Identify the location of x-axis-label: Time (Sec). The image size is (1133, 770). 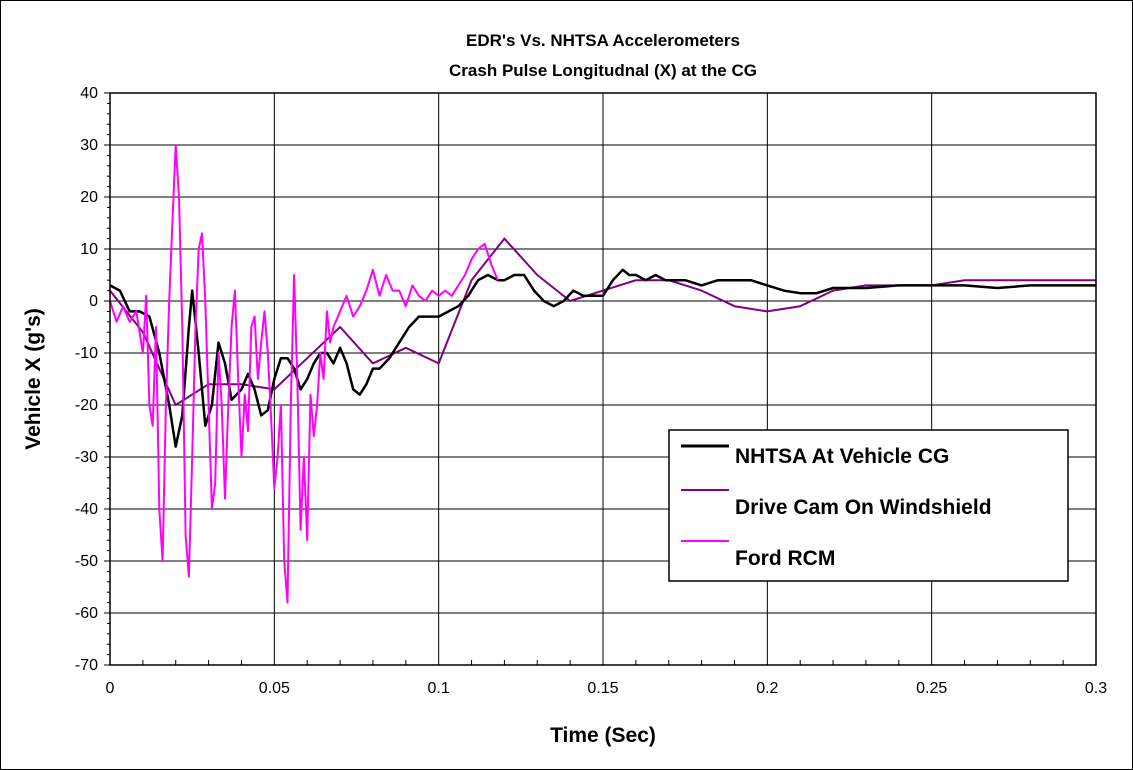
(603, 735).